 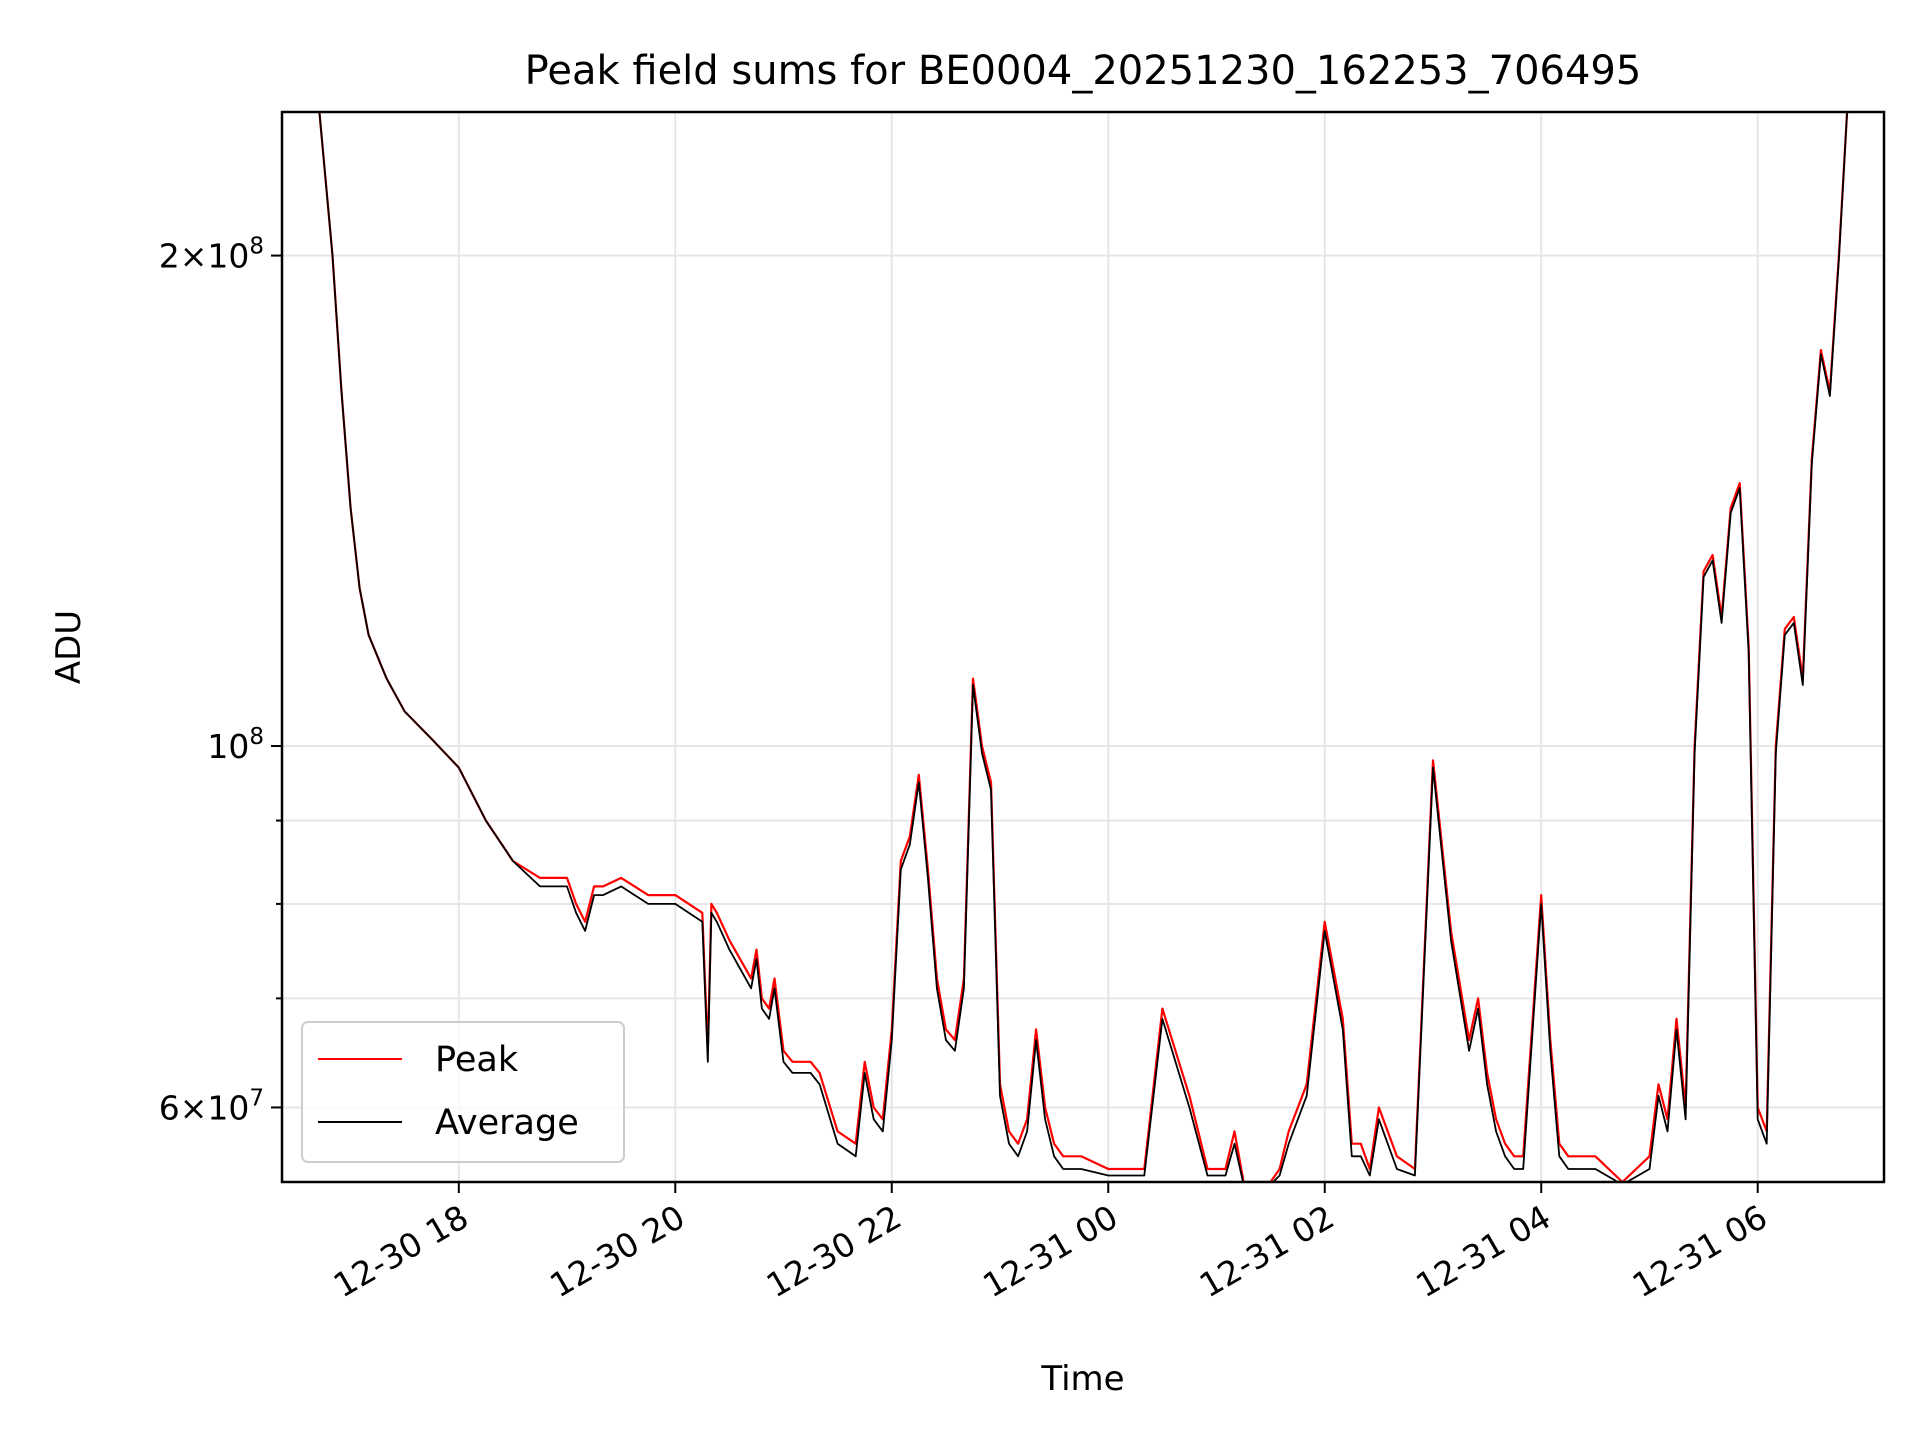 I want to click on x-tick-label: 12-31 02, so click(x=1267, y=1251).